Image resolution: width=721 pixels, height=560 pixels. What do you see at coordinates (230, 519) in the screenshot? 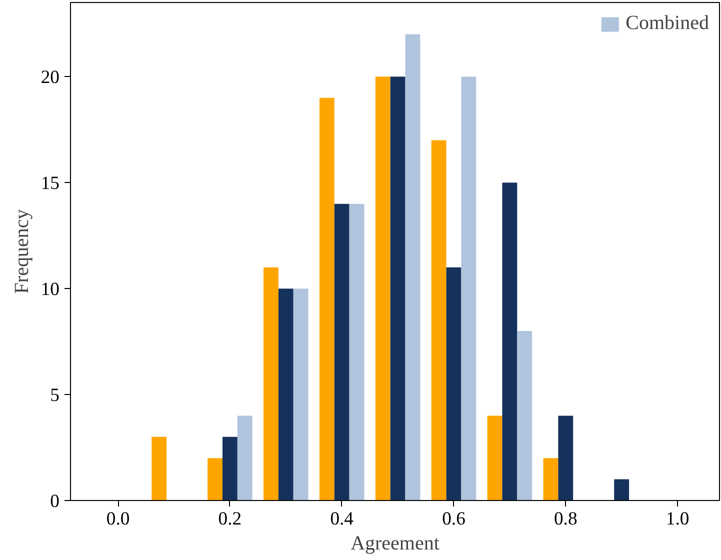
I see `x-tick-label: 0.2` at bounding box center [230, 519].